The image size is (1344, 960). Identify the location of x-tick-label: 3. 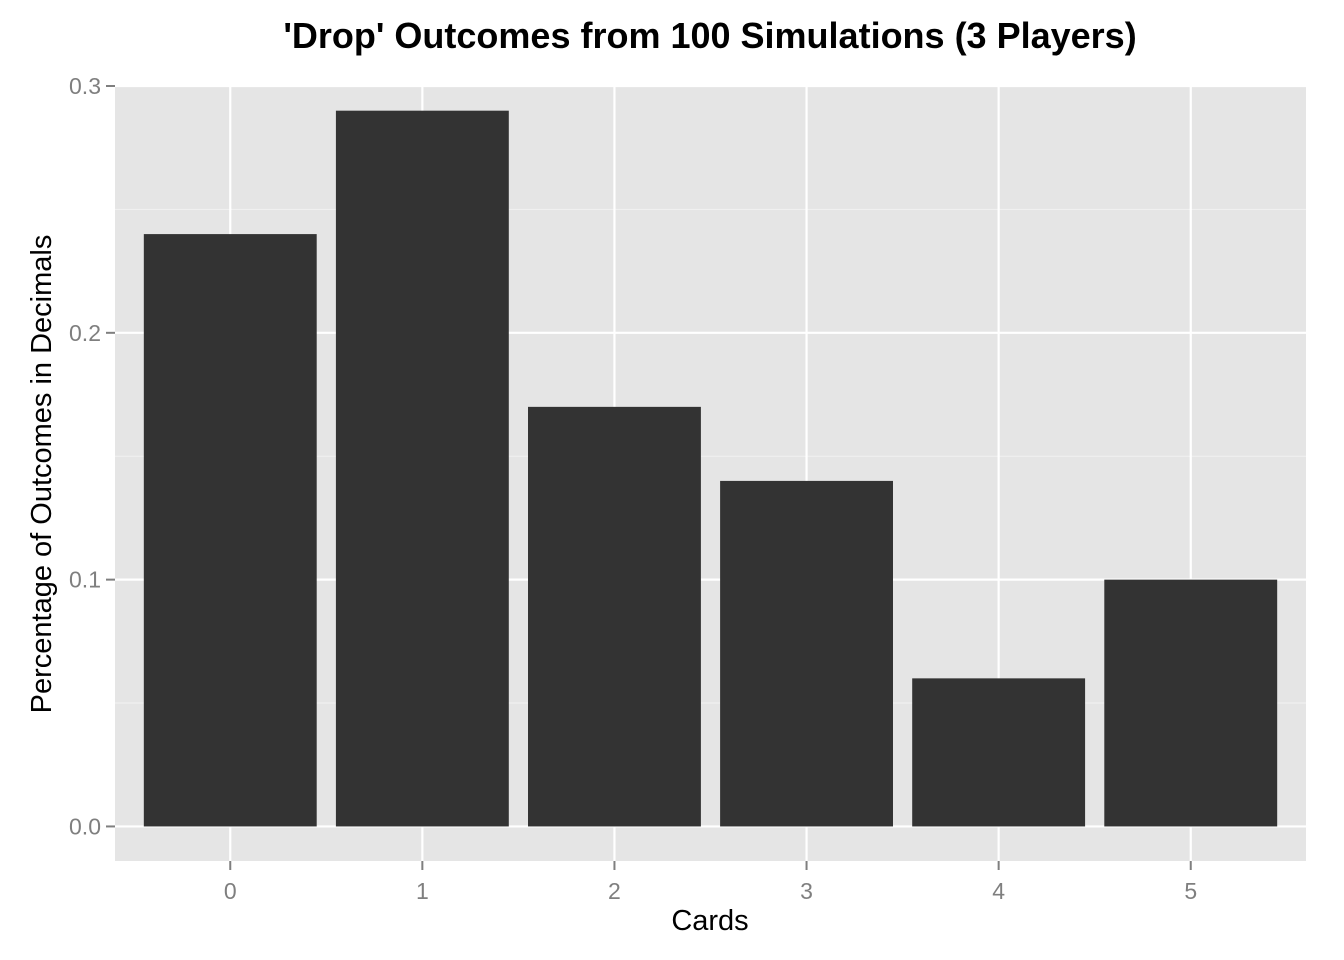
(806, 891).